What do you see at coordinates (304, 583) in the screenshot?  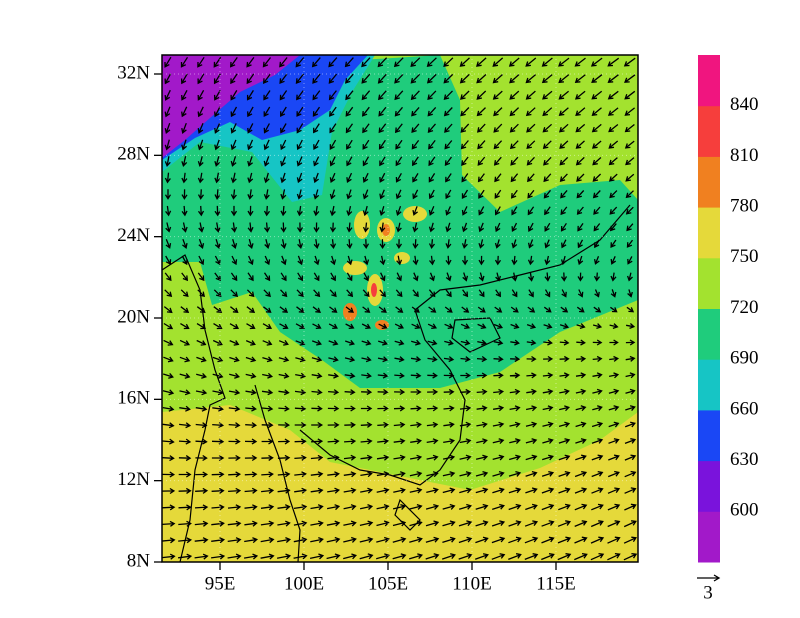 I see `x-tick-label: 100E` at bounding box center [304, 583].